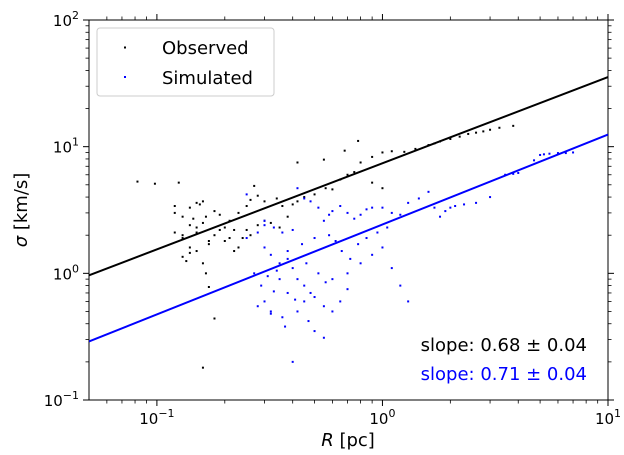  What do you see at coordinates (21, 210) in the screenshot?
I see `y-axis-label: σ [km/s]` at bounding box center [21, 210].